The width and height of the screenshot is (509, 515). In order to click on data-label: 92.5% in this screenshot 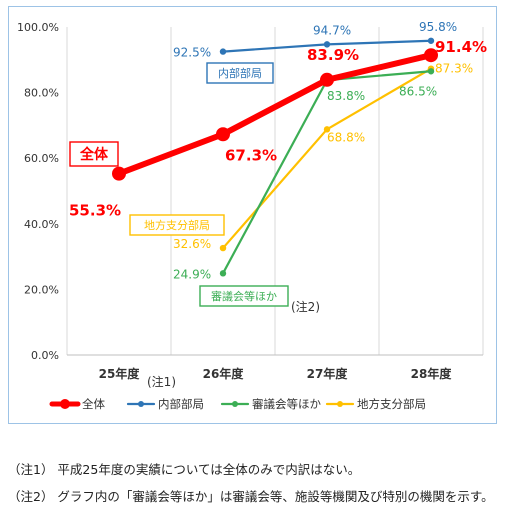, I will do `click(192, 53)`.